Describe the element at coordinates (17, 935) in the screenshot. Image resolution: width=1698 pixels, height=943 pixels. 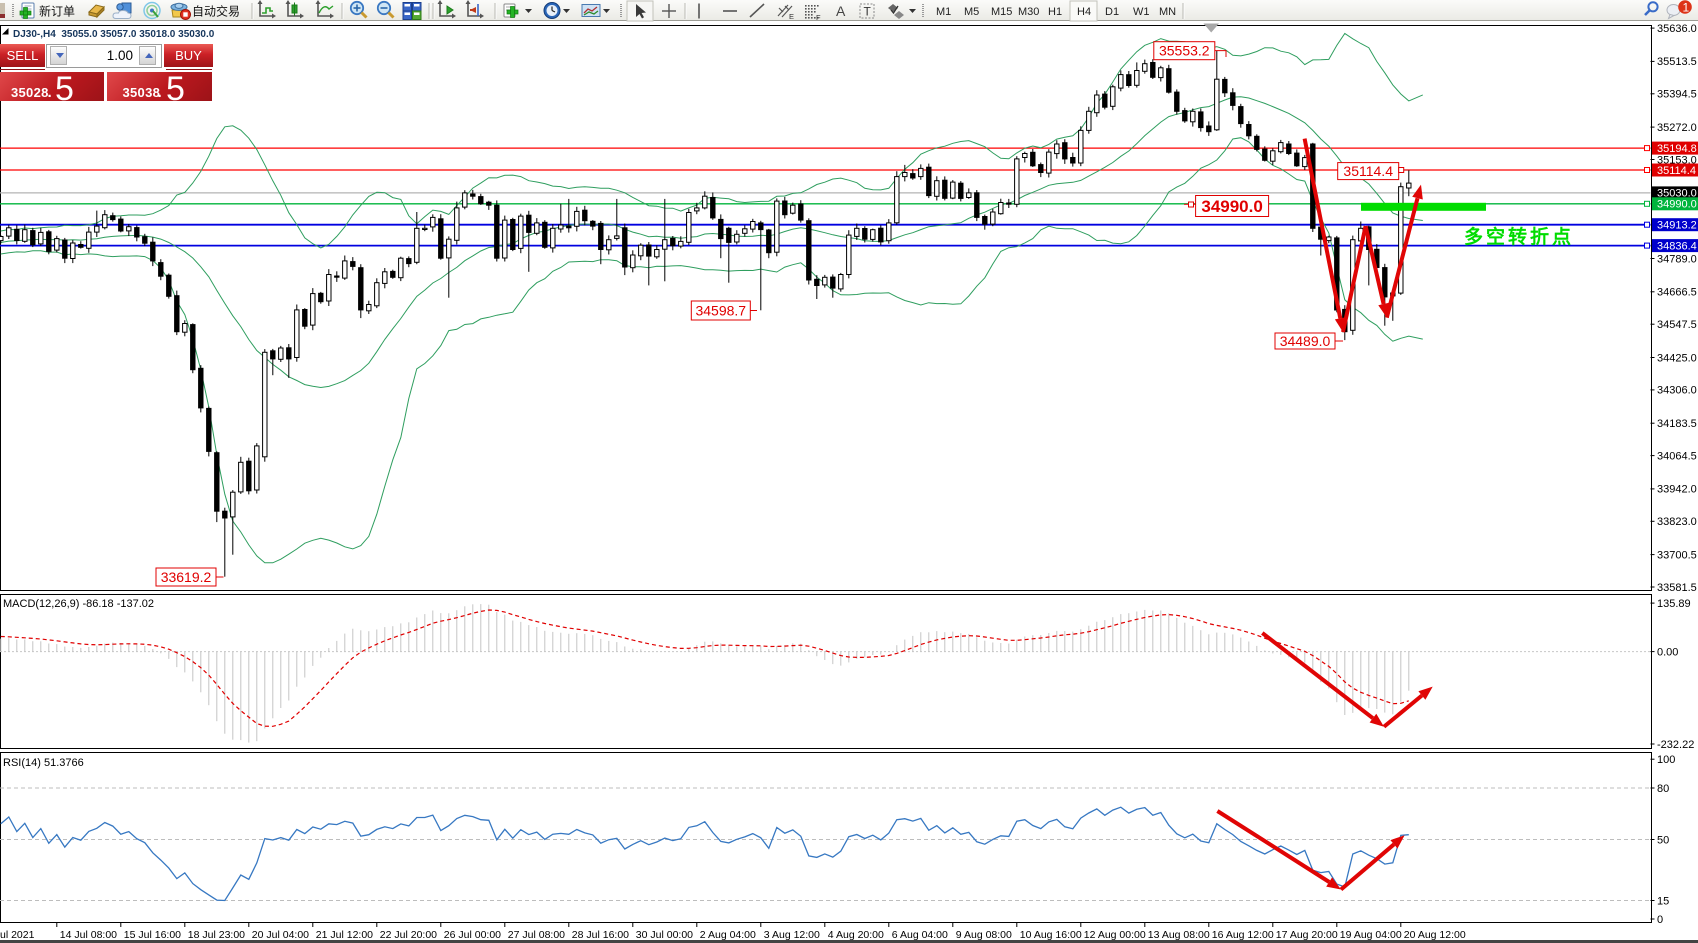
I see `svg-text: 3 Jul 2021` at that location.